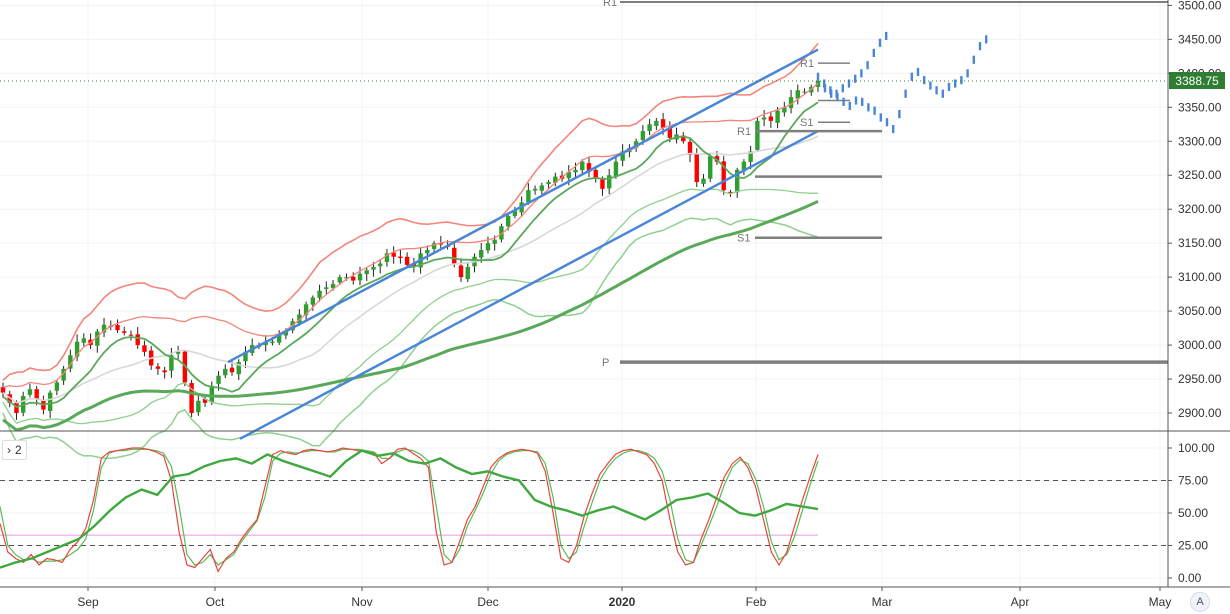 The width and height of the screenshot is (1230, 614). What do you see at coordinates (756, 602) in the screenshot?
I see `x-tick-label: Feb` at bounding box center [756, 602].